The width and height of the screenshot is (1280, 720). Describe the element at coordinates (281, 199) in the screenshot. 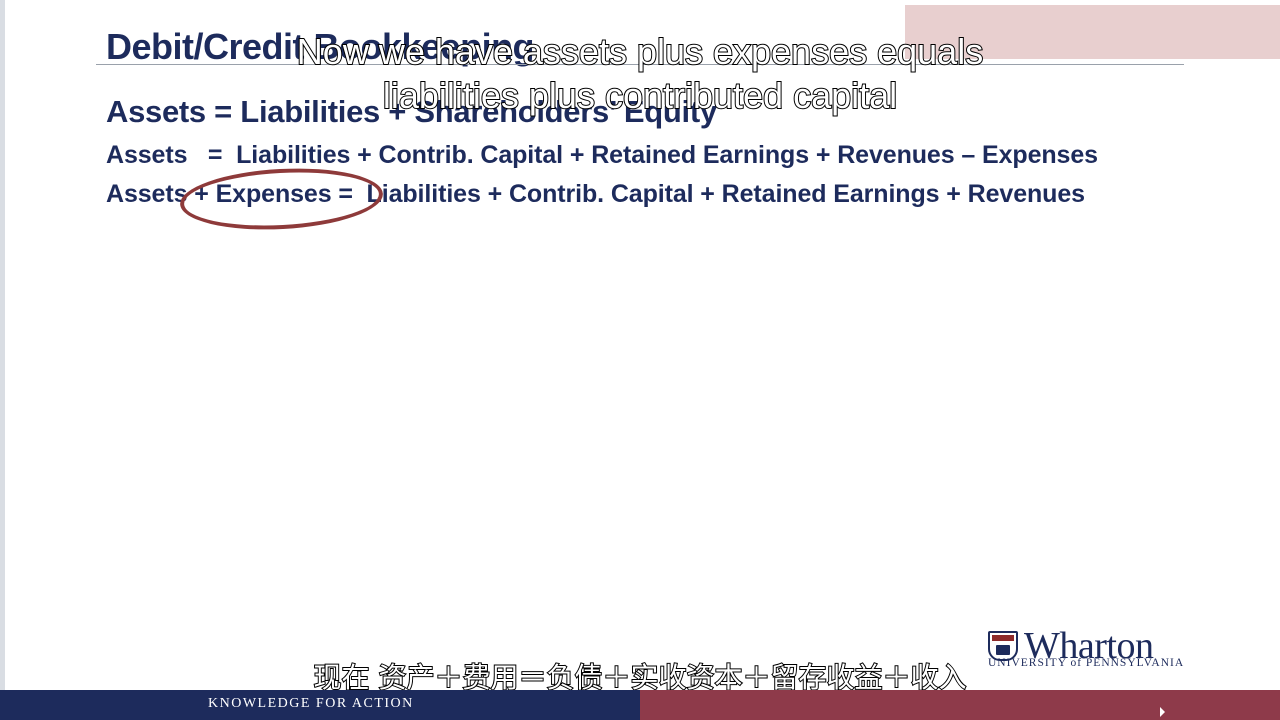

I see `expenses-highlight-circle` at that location.